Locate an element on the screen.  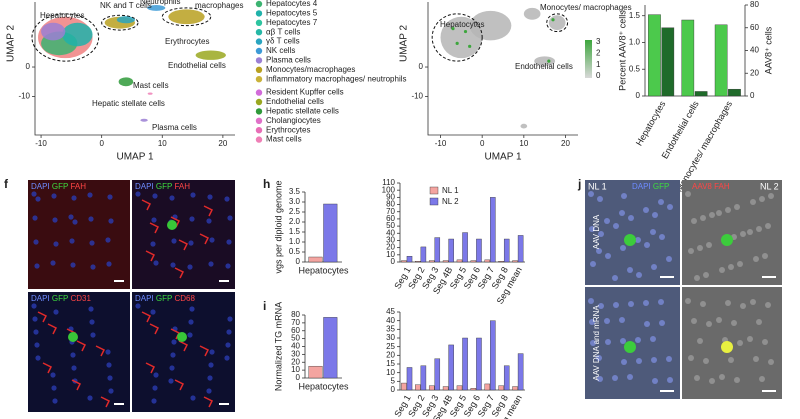
group-label: NL 2 is located at coordinates (769, 186).